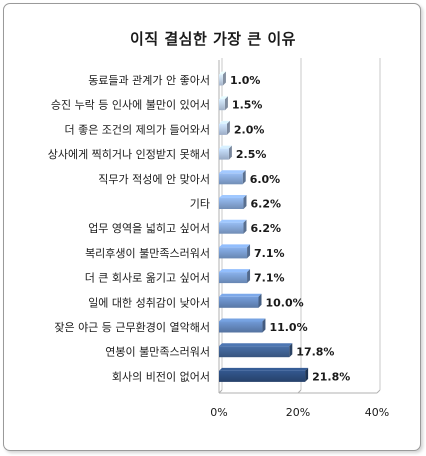  What do you see at coordinates (149, 302) in the screenshot?
I see `category-label: 일에 대한 성취감이 낮아서` at bounding box center [149, 302].